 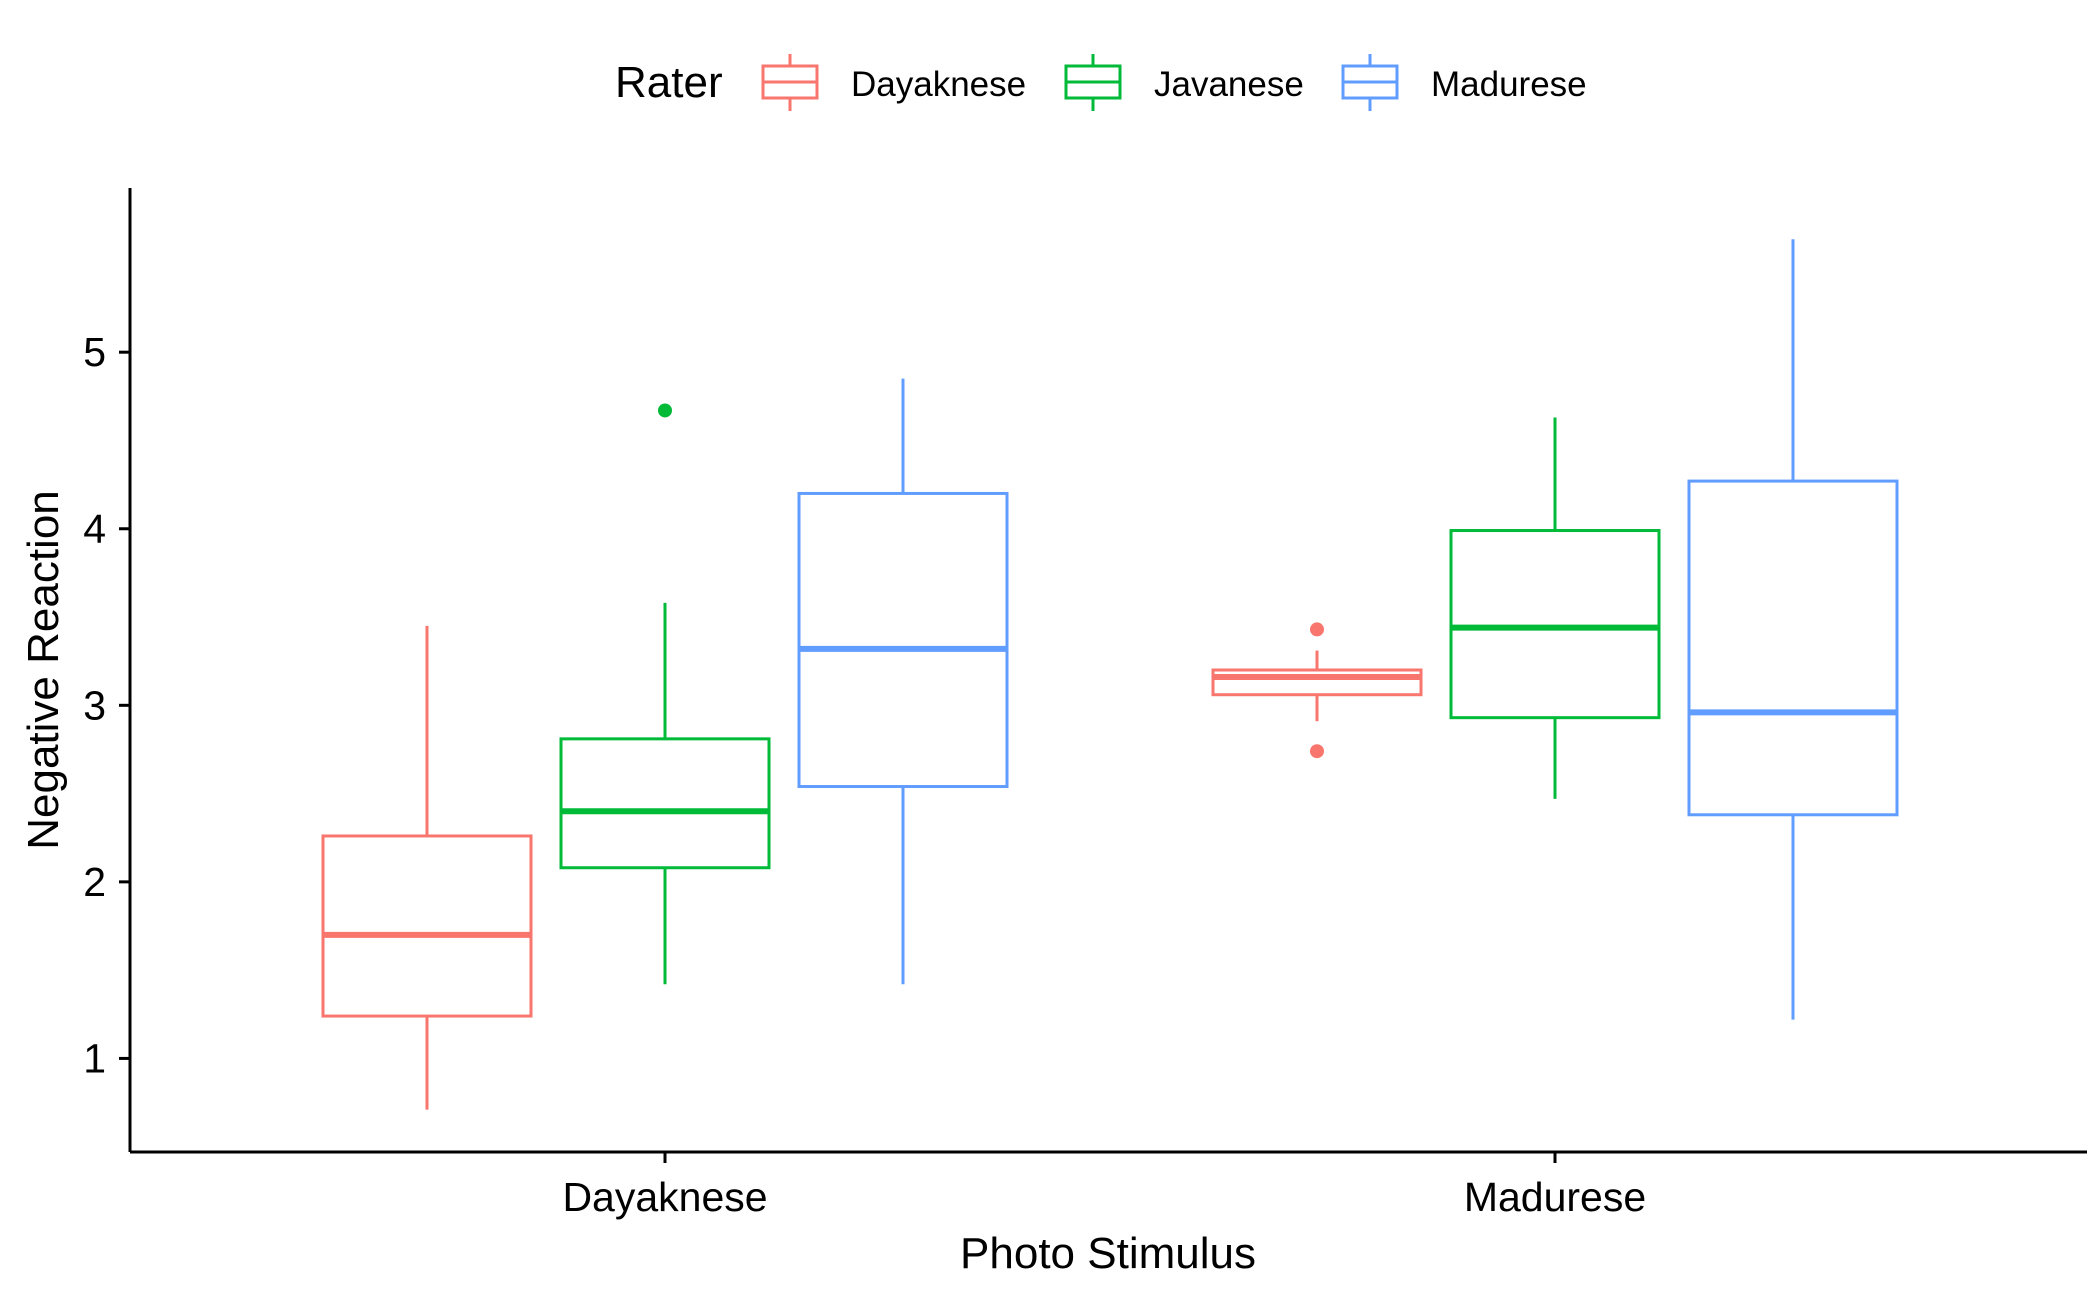 I want to click on y-tick-label: 1, so click(x=94, y=1058).